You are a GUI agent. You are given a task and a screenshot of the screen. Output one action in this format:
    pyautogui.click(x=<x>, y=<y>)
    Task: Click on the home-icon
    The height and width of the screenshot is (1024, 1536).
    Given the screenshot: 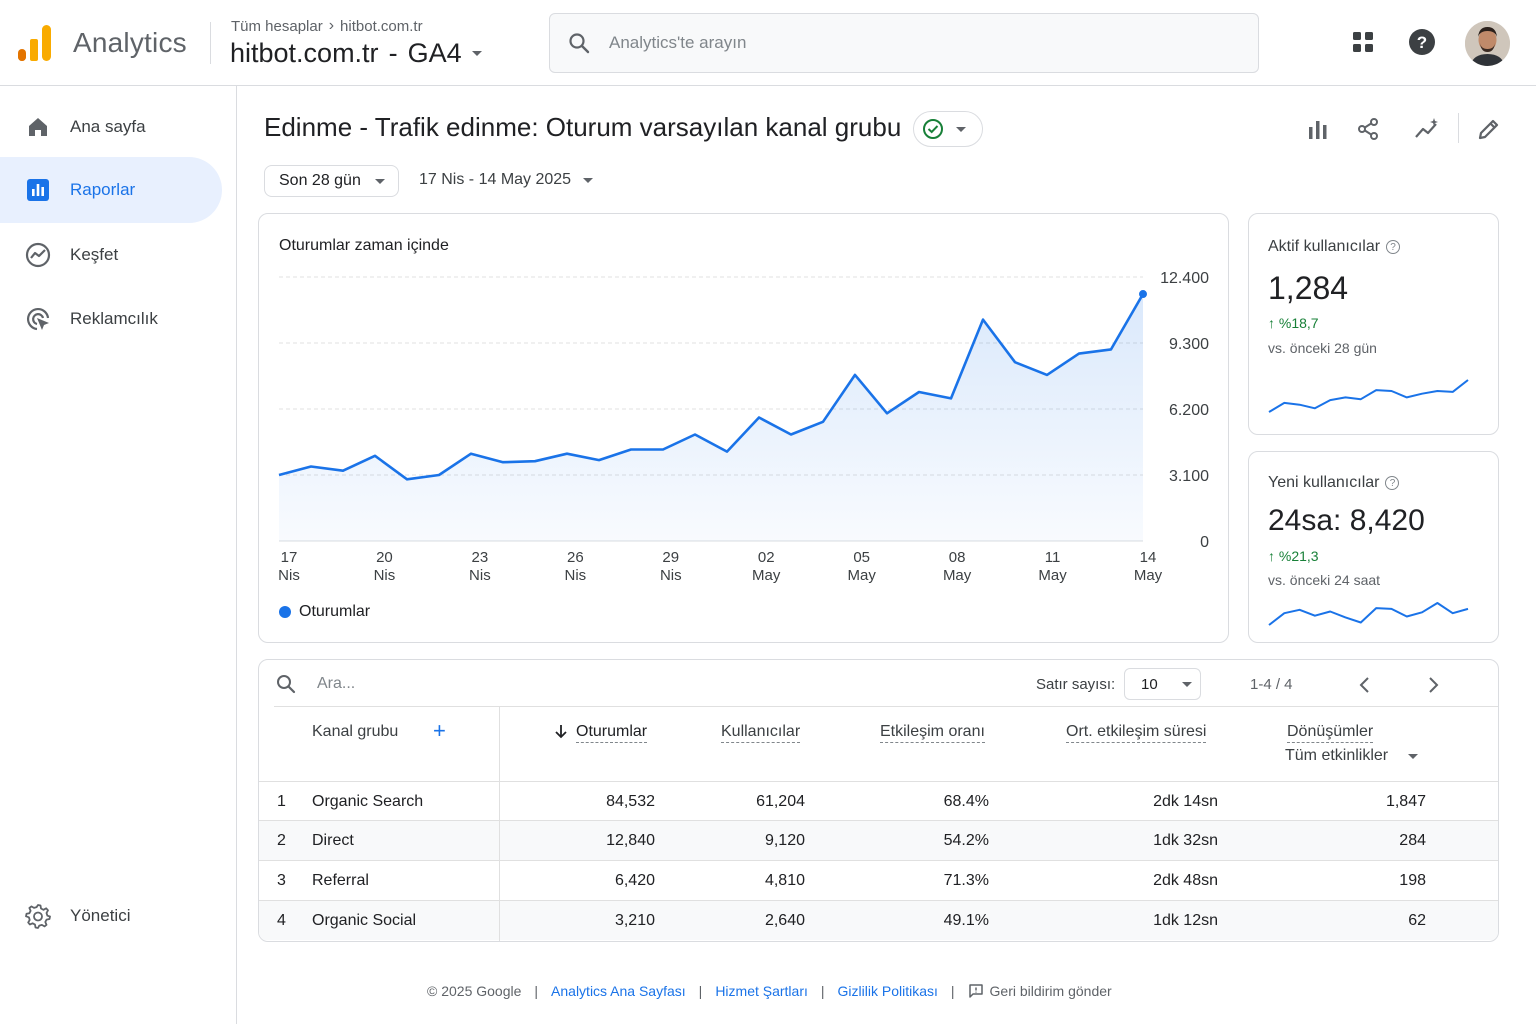 What is the action you would take?
    pyautogui.click(x=38, y=127)
    